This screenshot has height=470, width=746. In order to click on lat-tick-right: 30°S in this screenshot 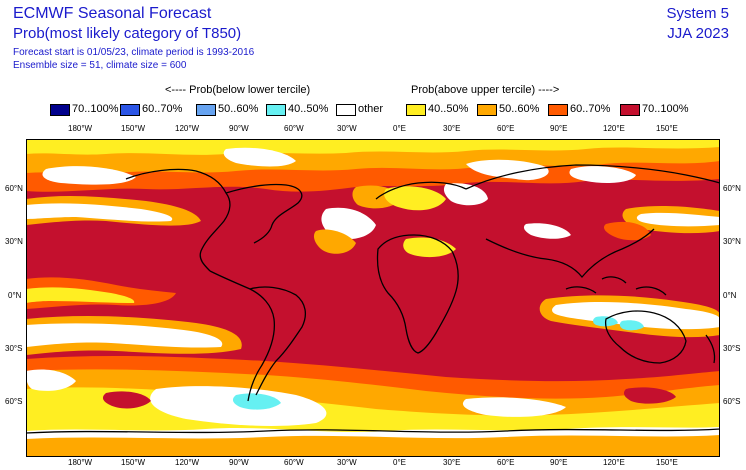, I will do `click(732, 348)`.